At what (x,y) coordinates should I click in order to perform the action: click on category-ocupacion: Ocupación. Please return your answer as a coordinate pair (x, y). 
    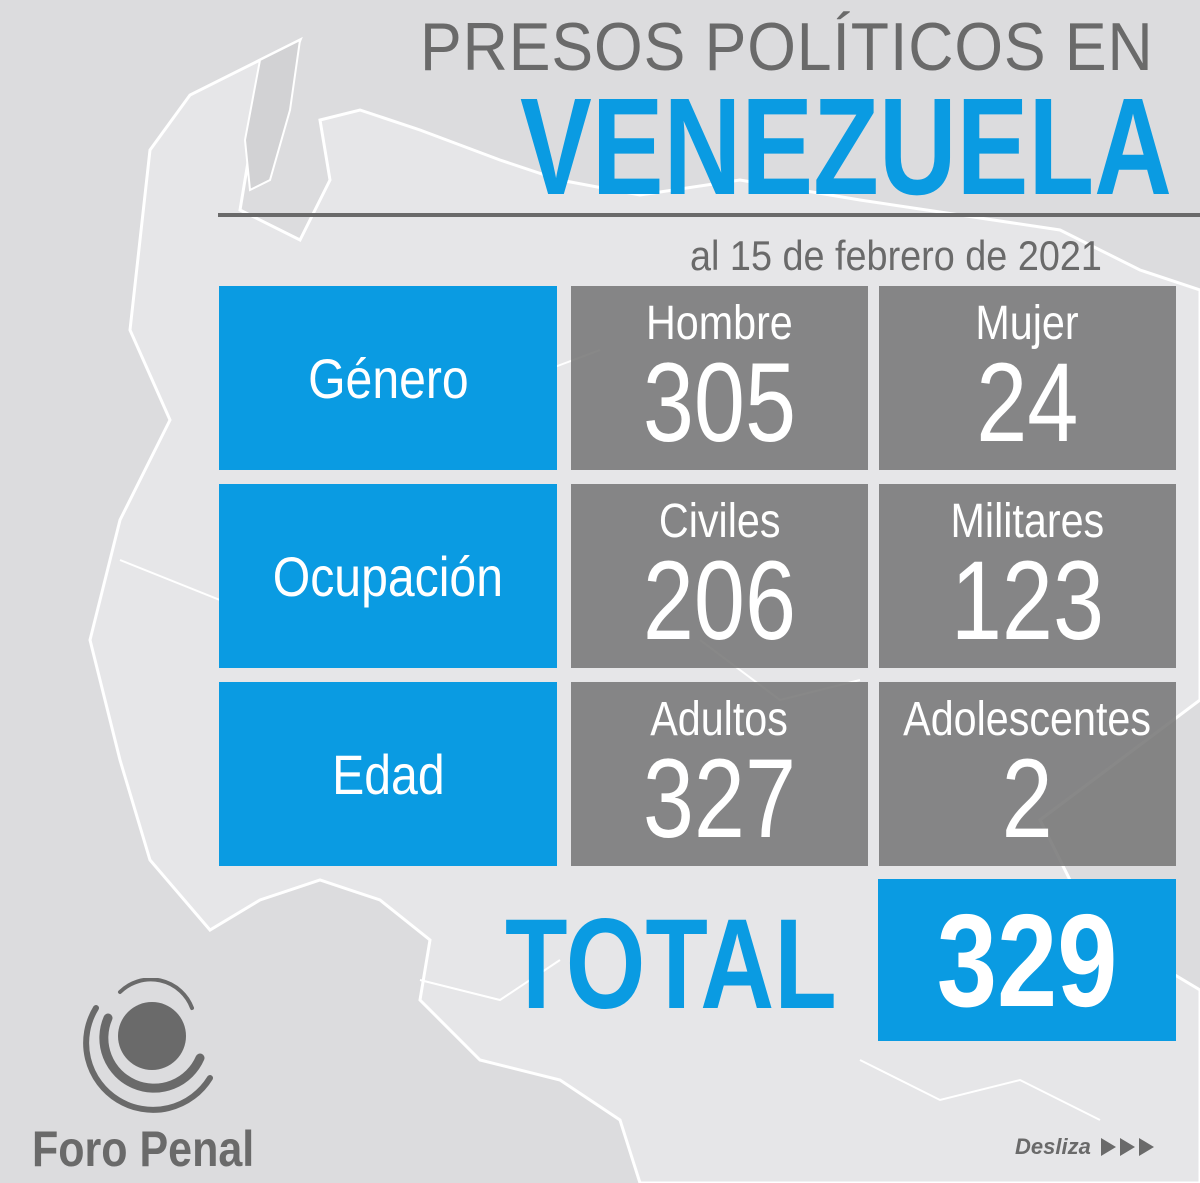
    Looking at the image, I should click on (388, 576).